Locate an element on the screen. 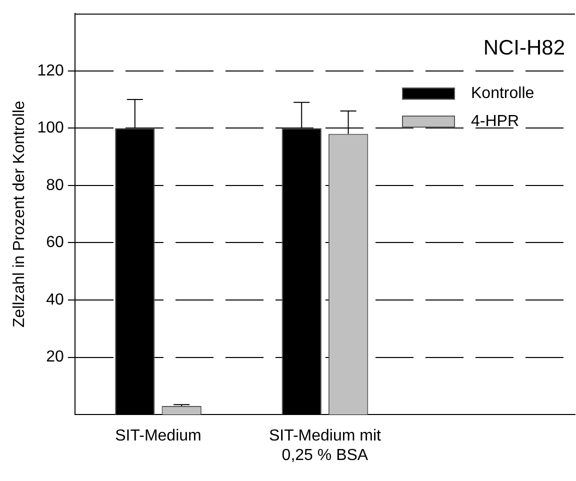 The width and height of the screenshot is (576, 481). text: NCI-H82 is located at coordinates (524, 48).